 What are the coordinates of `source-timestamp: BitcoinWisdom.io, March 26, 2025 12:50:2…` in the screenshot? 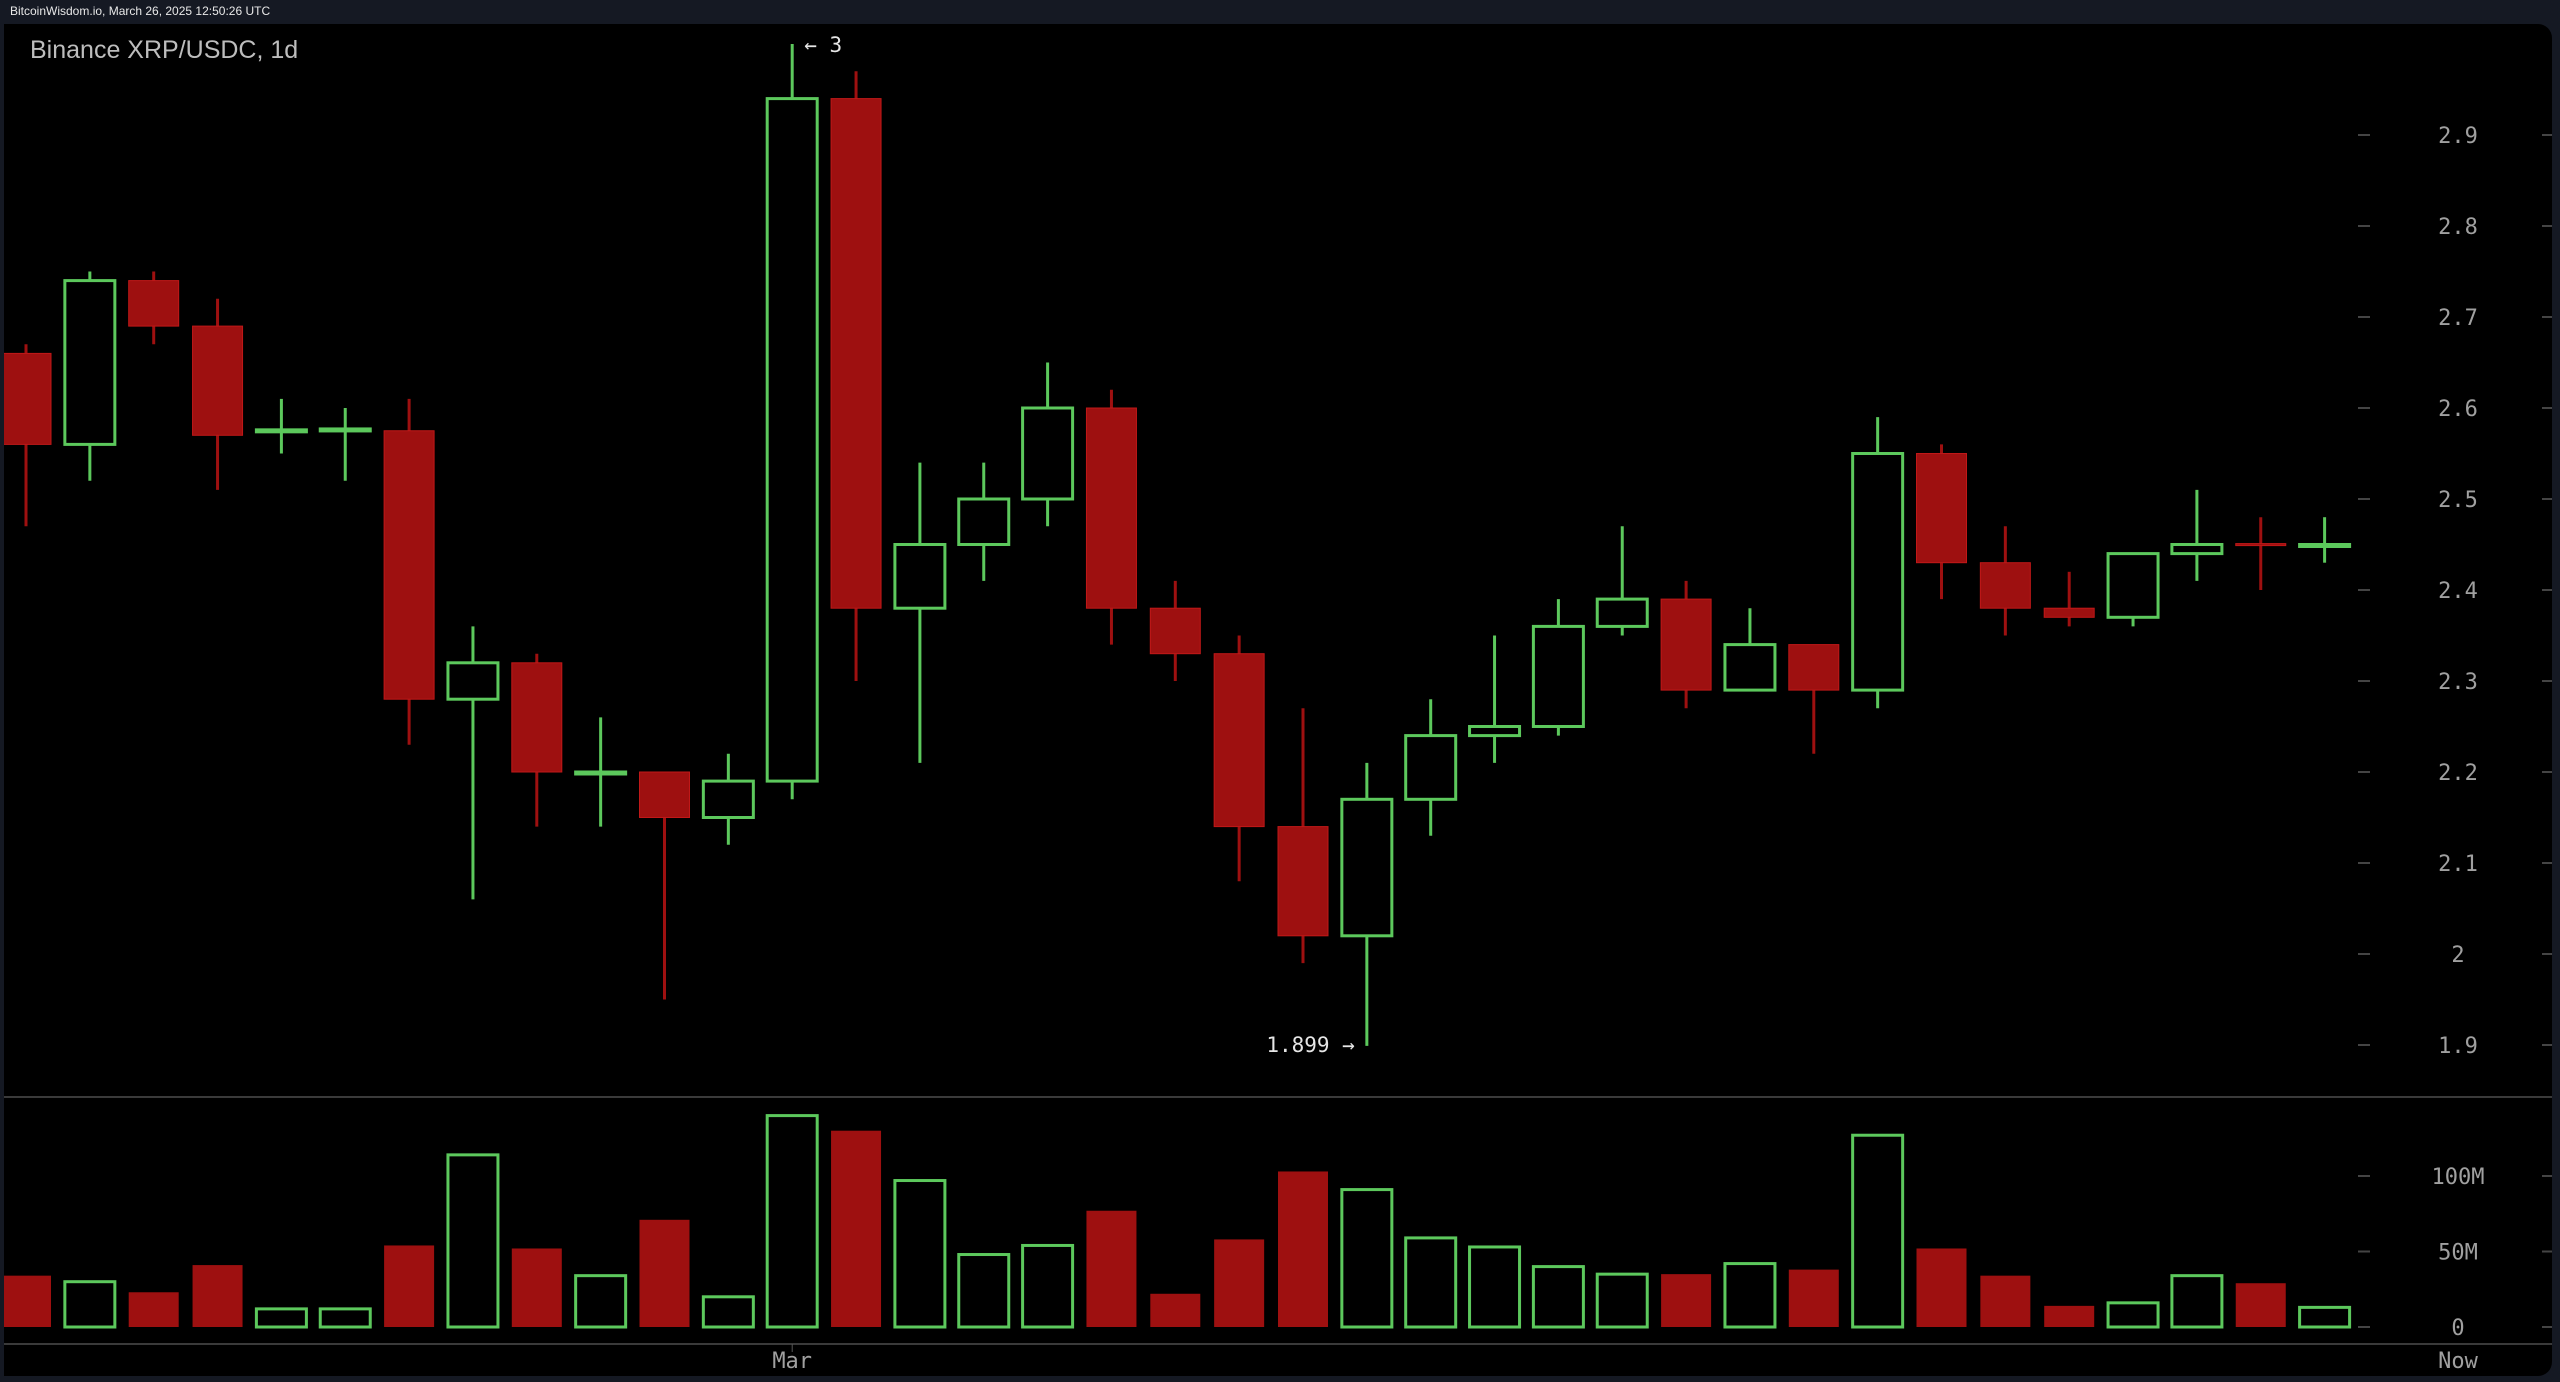 It's located at (140, 11).